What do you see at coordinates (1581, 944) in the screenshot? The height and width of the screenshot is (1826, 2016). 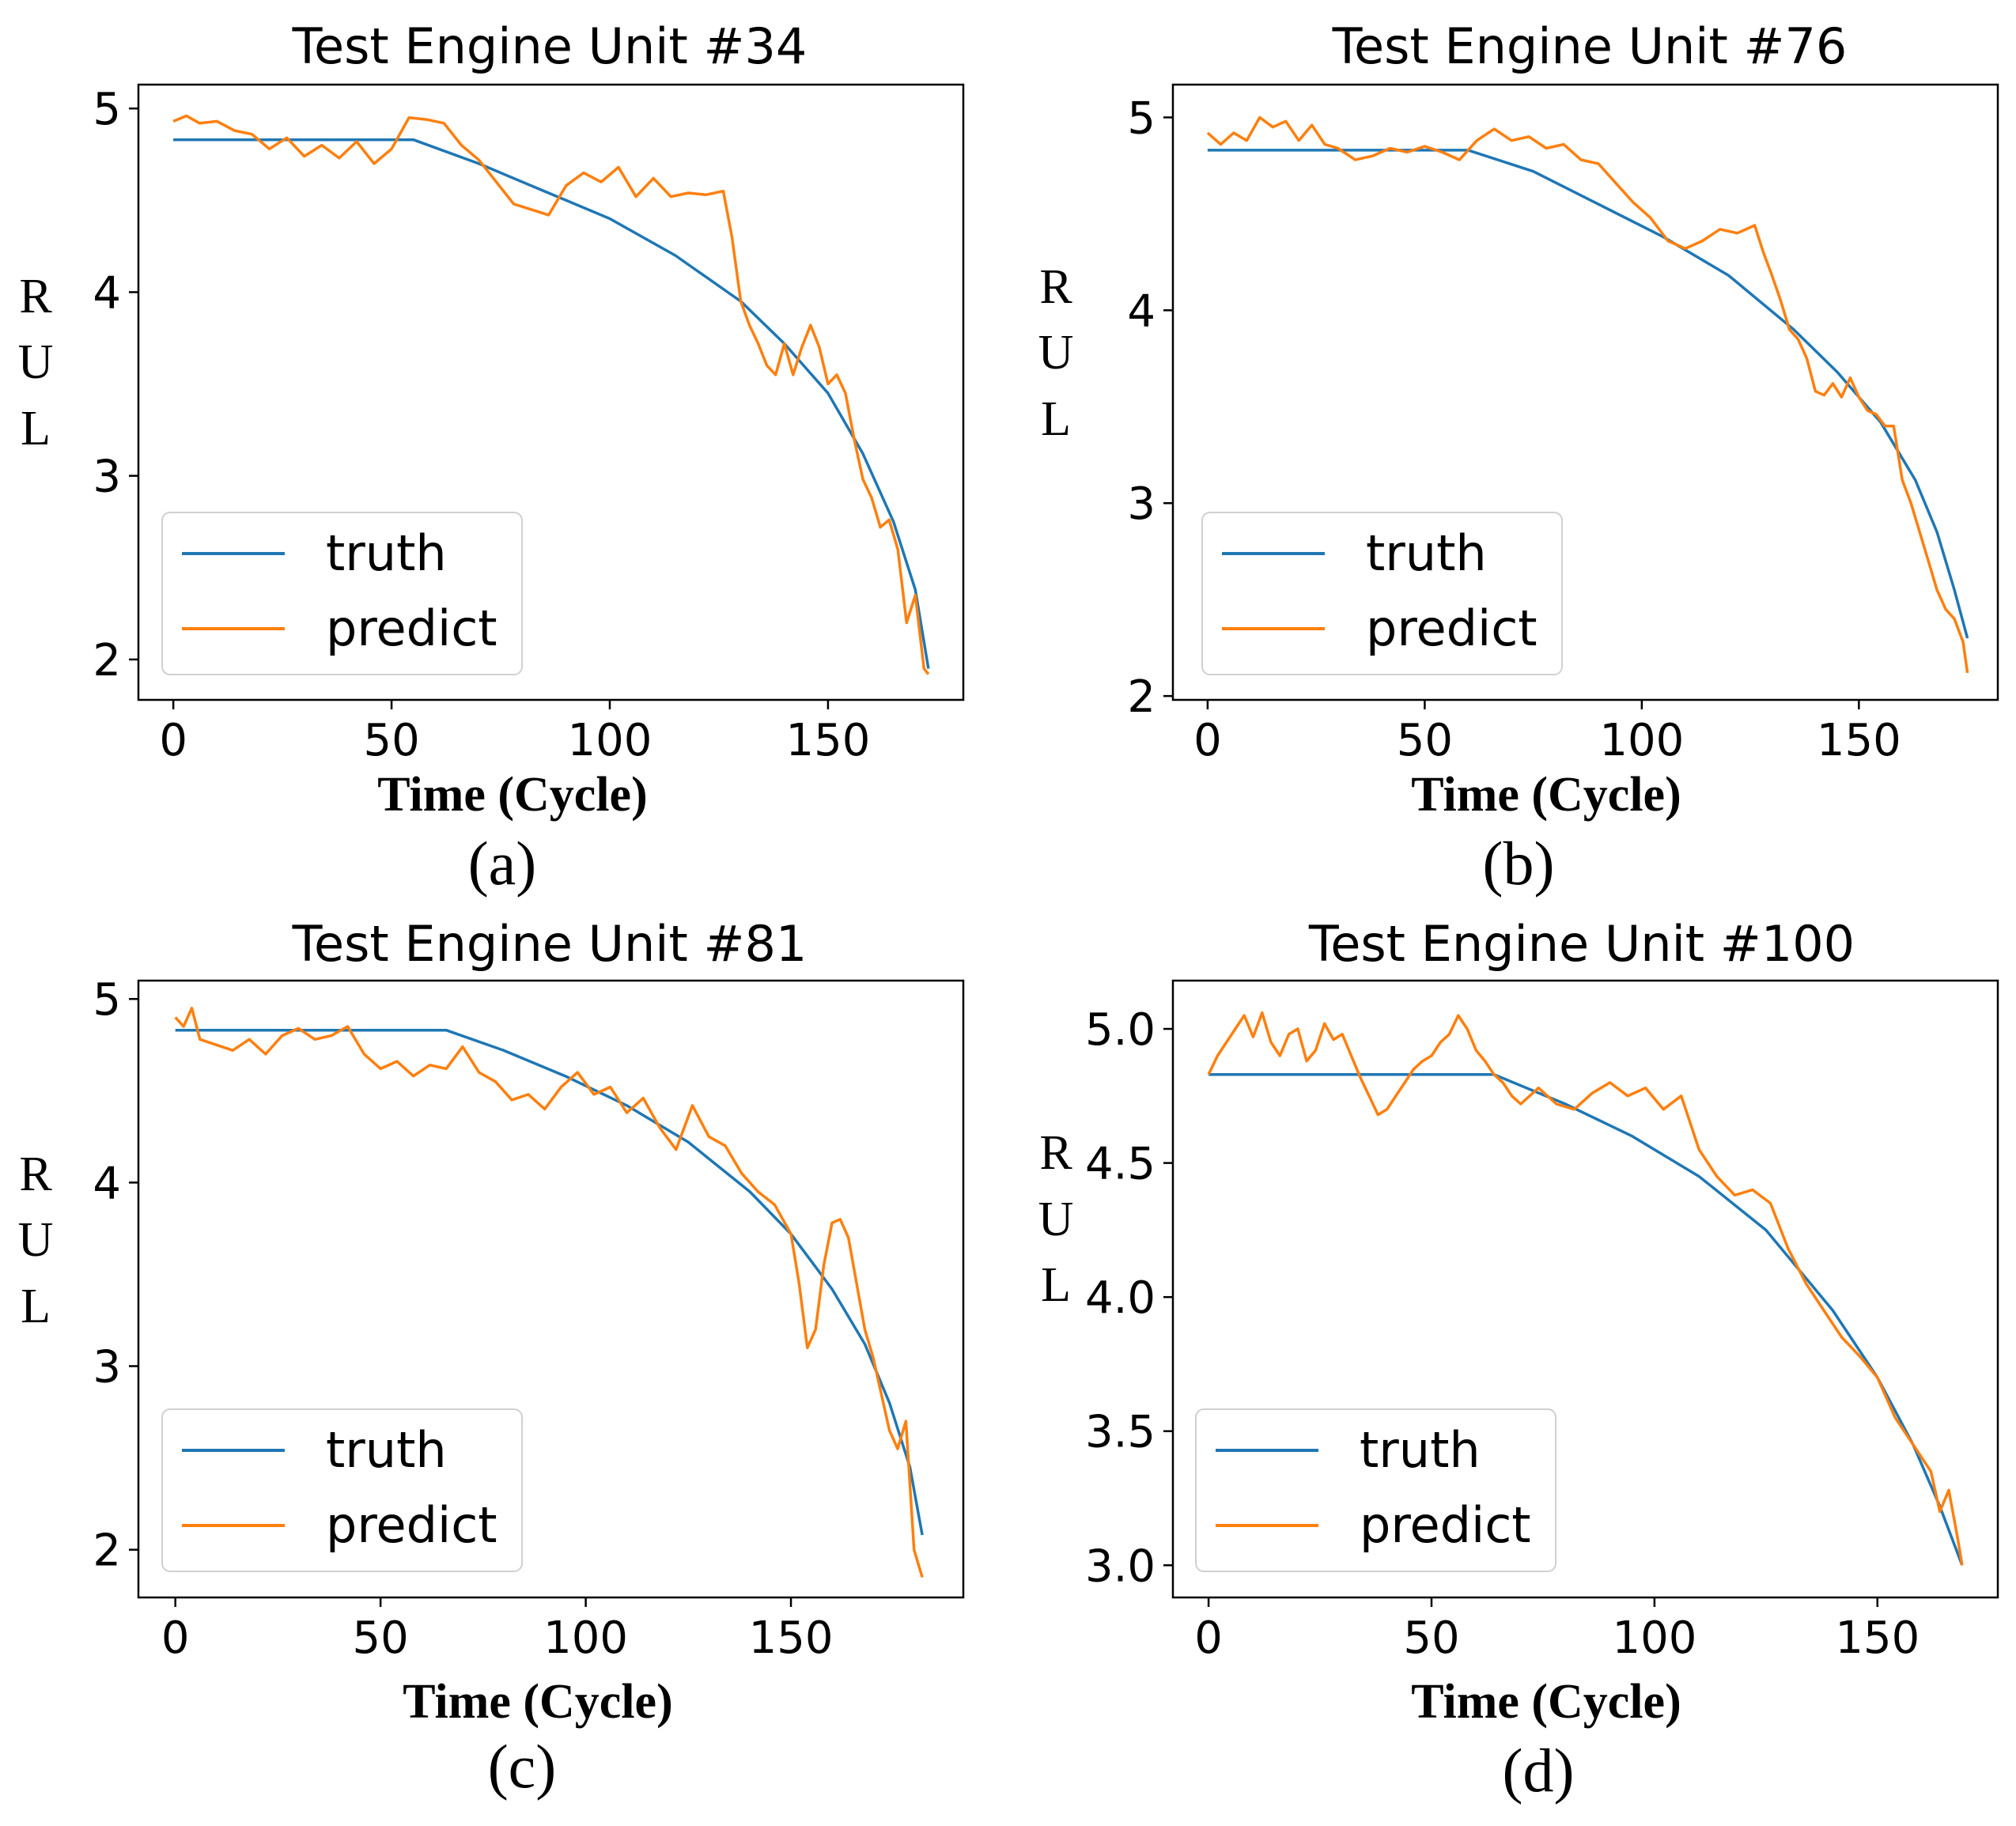 I see `chart-title: Test Engine Unit #100` at bounding box center [1581, 944].